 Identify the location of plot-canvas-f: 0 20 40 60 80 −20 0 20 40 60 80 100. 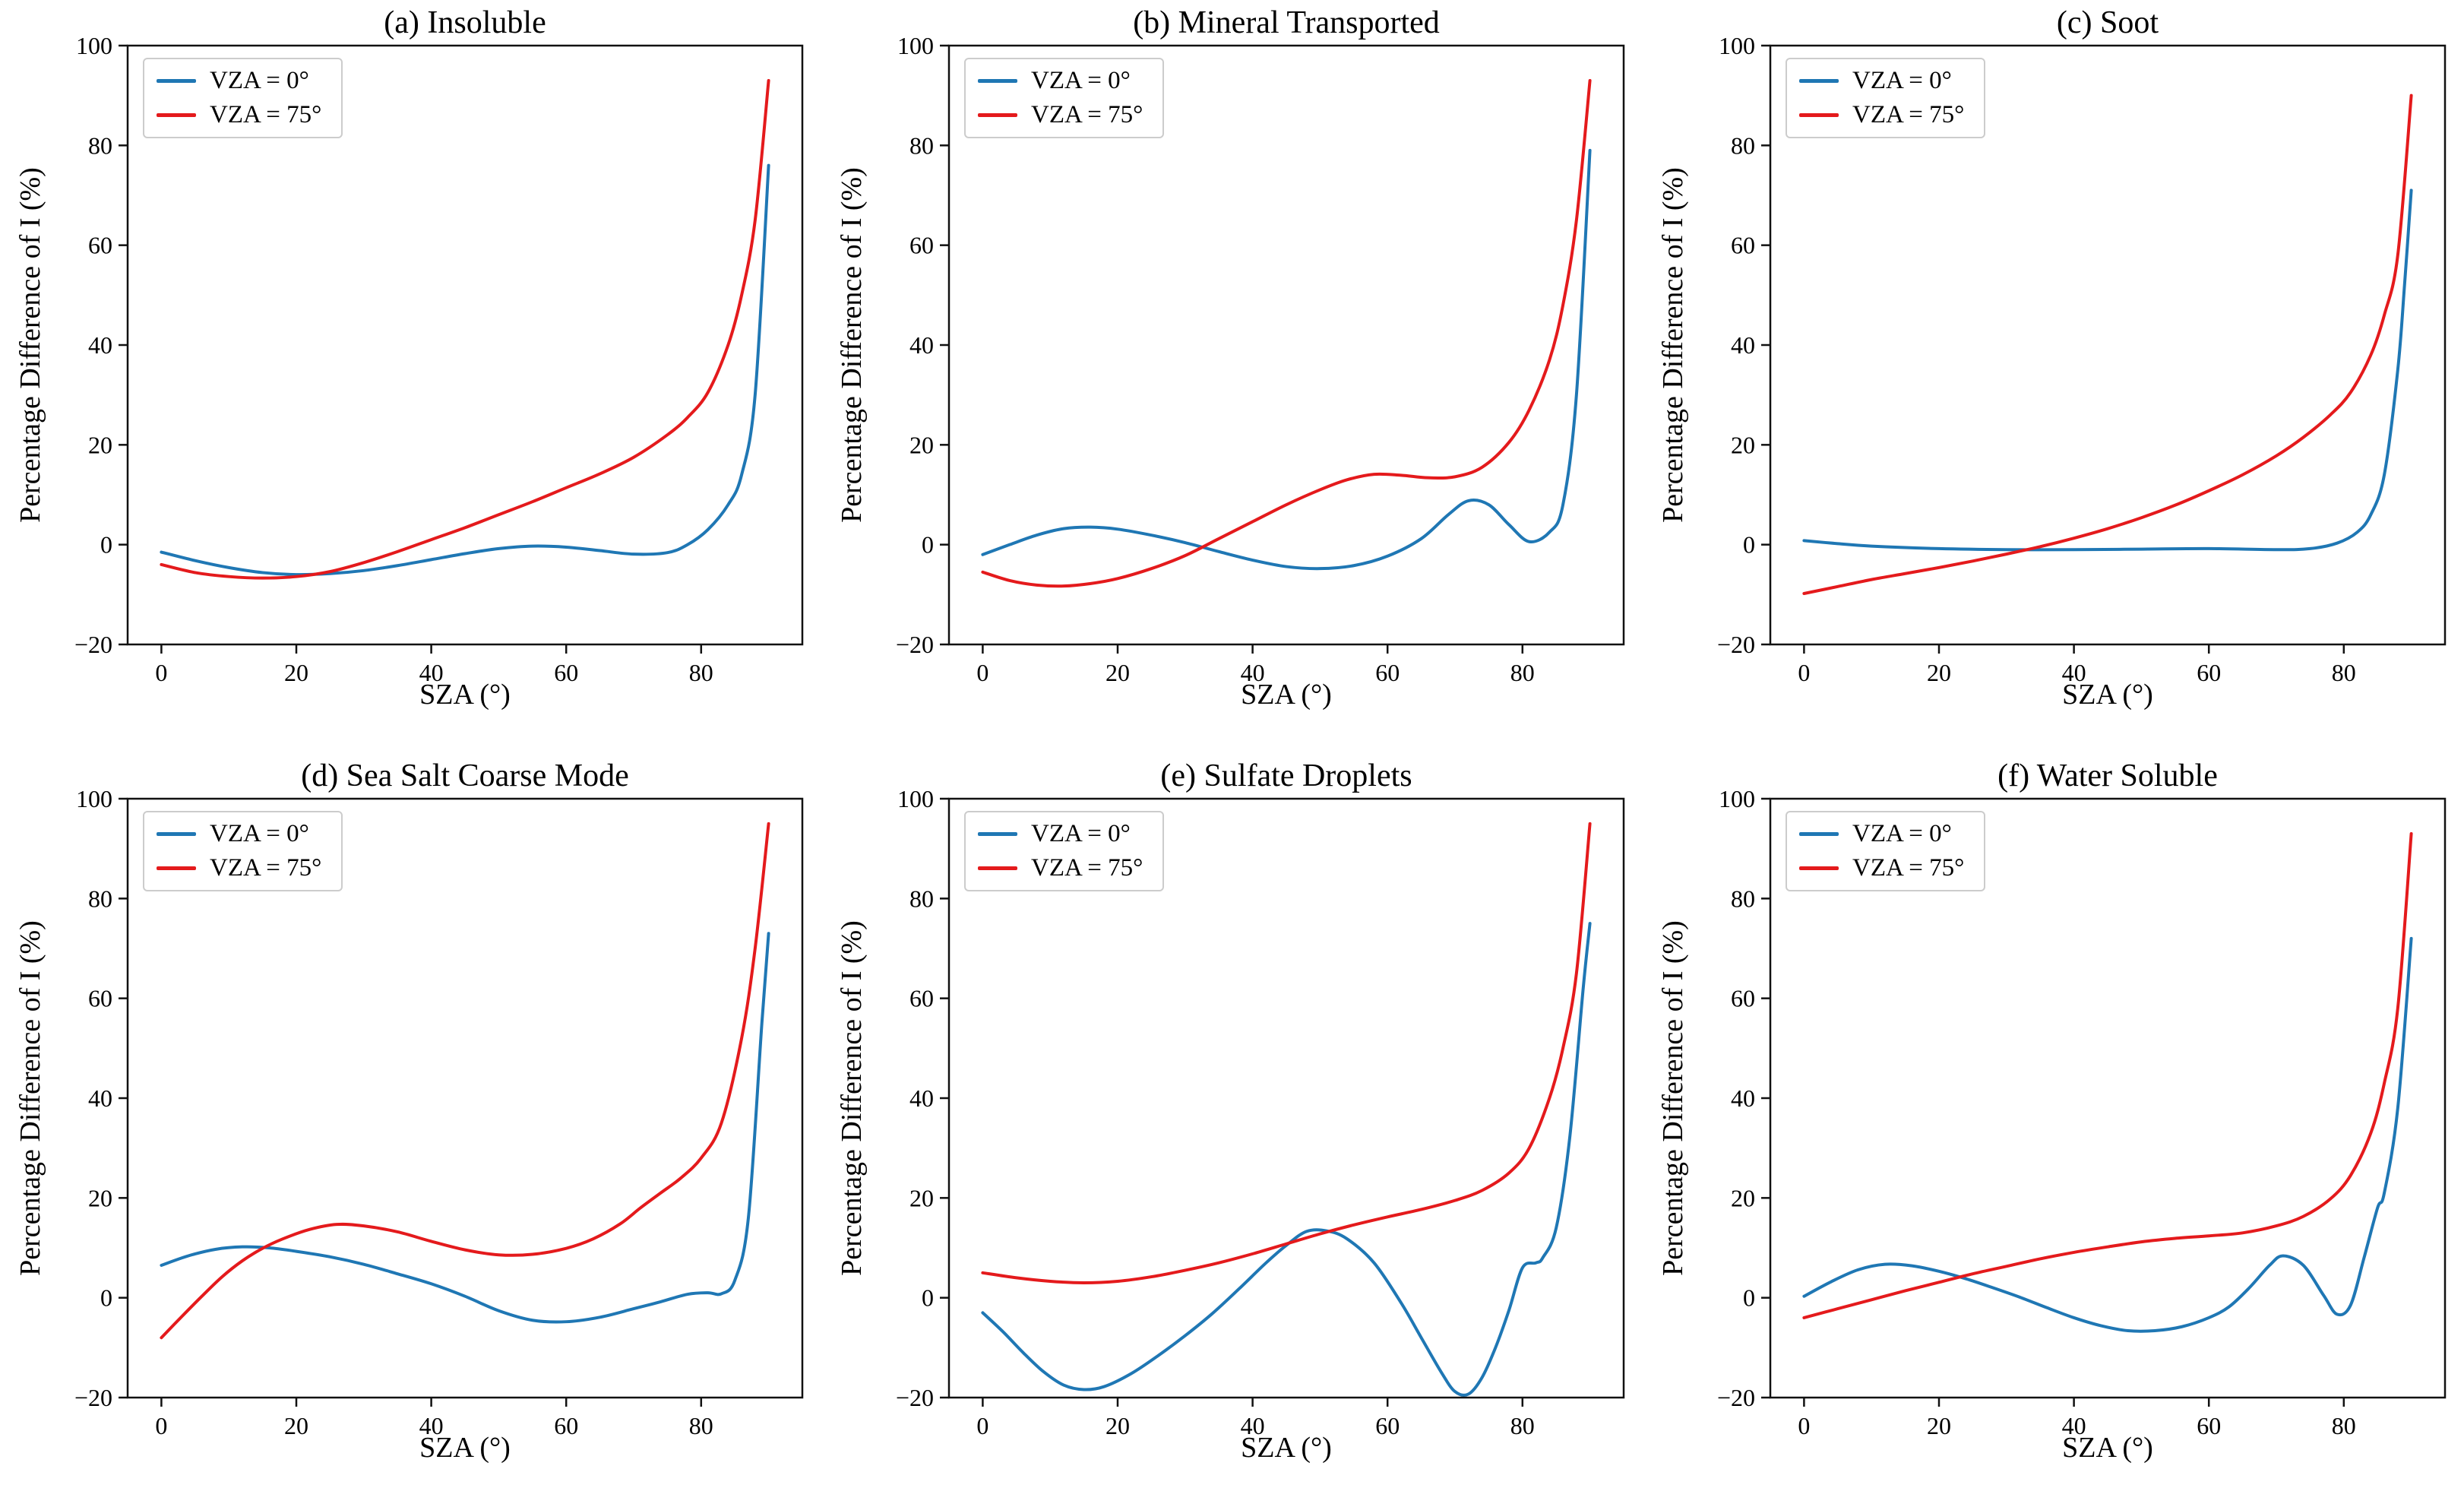
(2082, 1112).